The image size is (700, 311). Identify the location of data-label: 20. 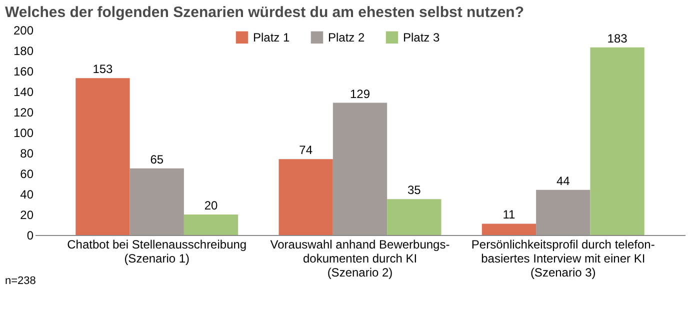
(211, 205).